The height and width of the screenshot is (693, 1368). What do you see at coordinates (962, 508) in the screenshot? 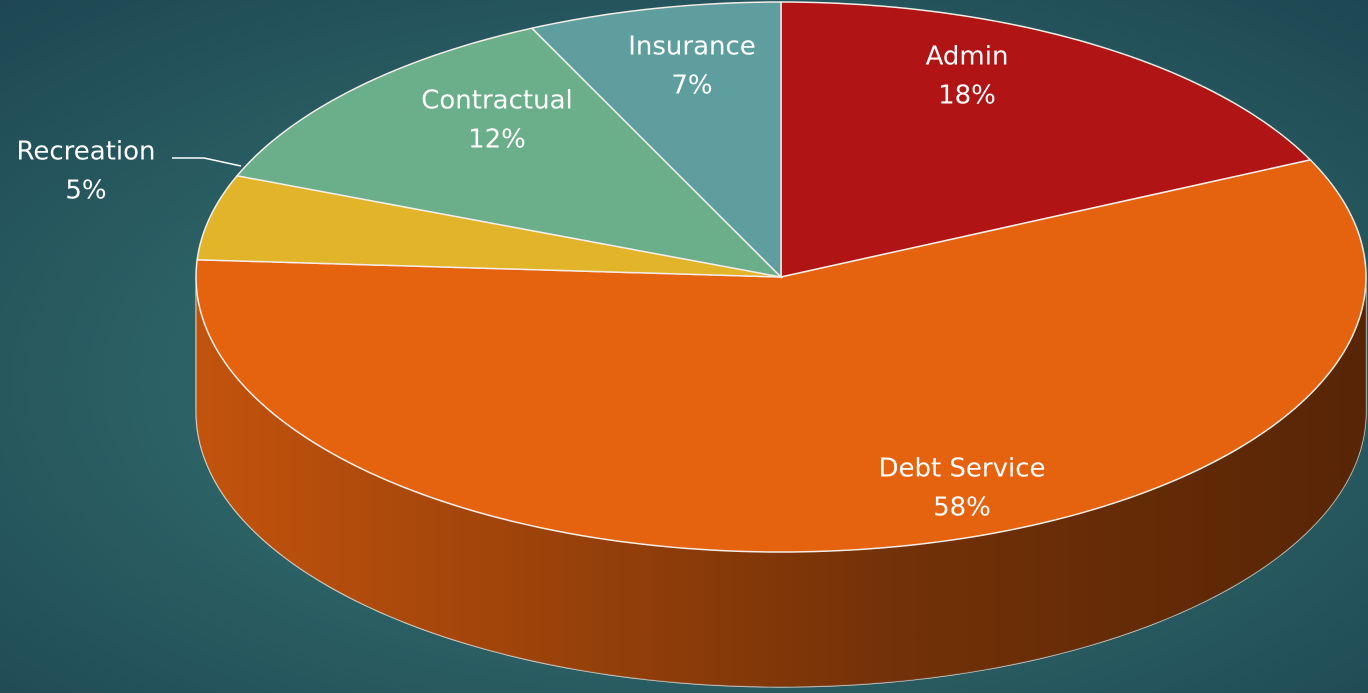
I see `value-label: 58%` at bounding box center [962, 508].